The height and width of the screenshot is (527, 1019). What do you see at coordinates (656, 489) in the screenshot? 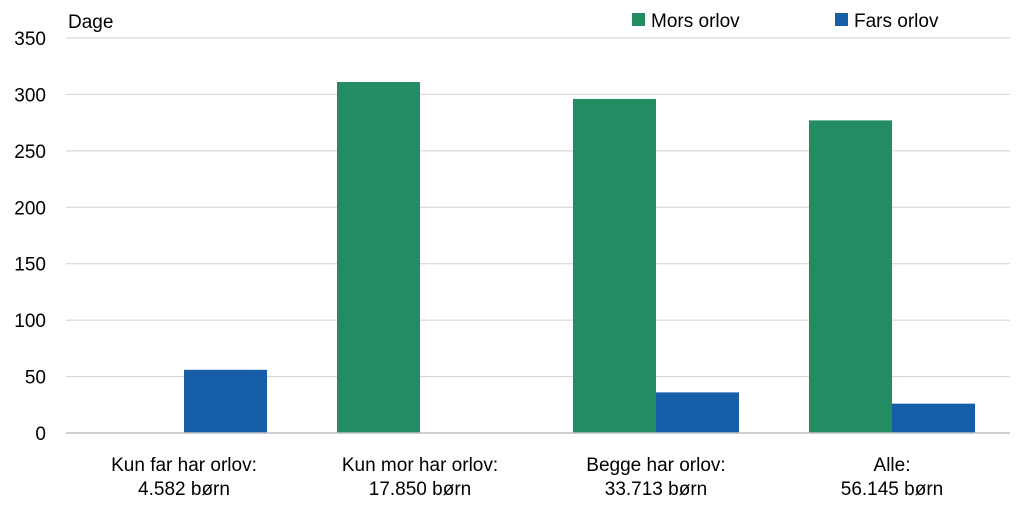
I see `x-category-label: 33.713 børn` at bounding box center [656, 489].